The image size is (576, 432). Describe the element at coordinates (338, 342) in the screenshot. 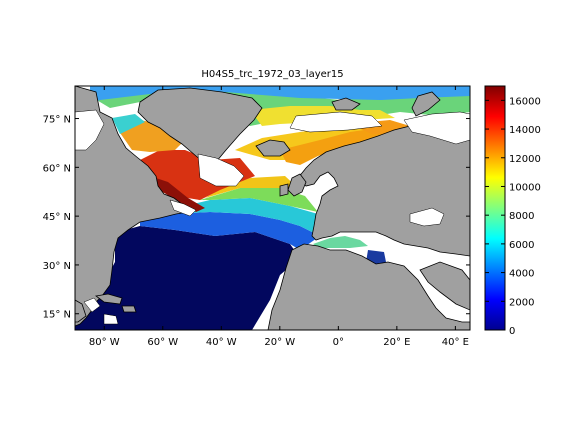

I see `x-tick-label: 0°` at that location.